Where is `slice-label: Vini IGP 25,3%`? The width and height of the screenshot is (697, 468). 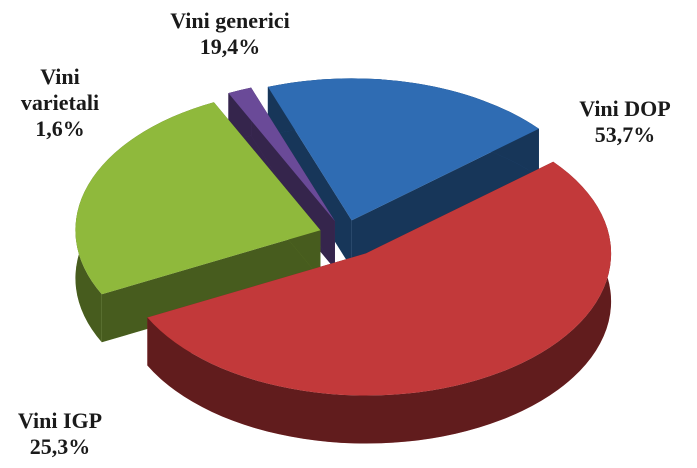
slice-label: Vini IGP 25,3% is located at coordinates (60, 434).